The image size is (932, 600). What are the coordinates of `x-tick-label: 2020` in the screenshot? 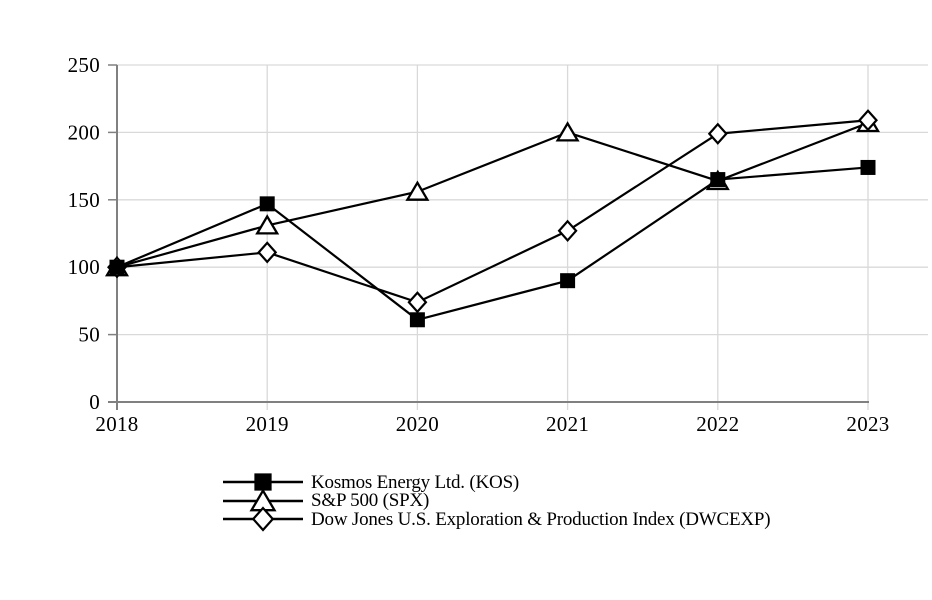 It's located at (417, 424).